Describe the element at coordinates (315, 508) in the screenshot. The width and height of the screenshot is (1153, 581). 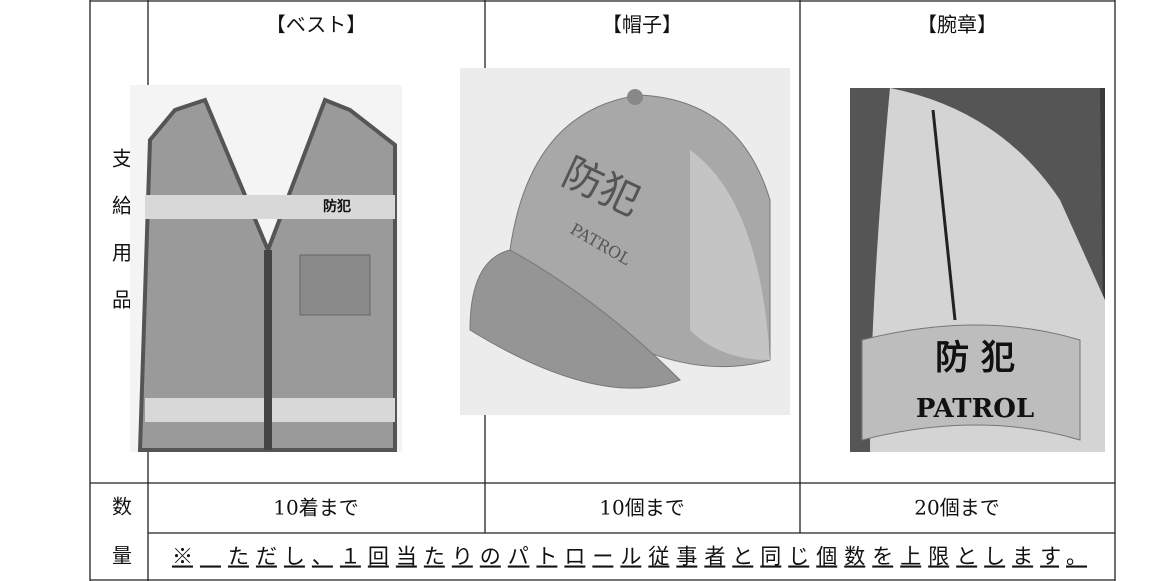
I see `quantity: 10着まで` at that location.